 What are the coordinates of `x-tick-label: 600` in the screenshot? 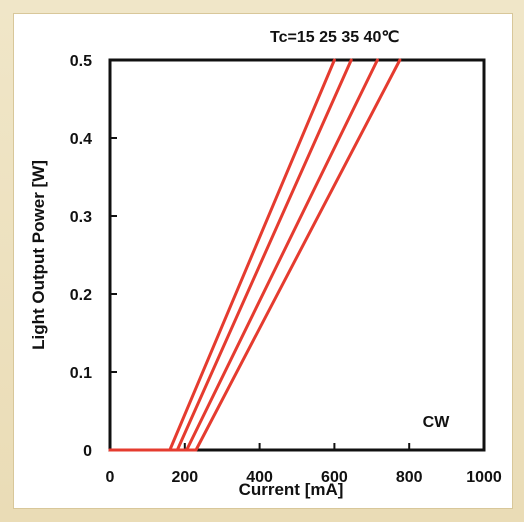 It's located at (334, 477).